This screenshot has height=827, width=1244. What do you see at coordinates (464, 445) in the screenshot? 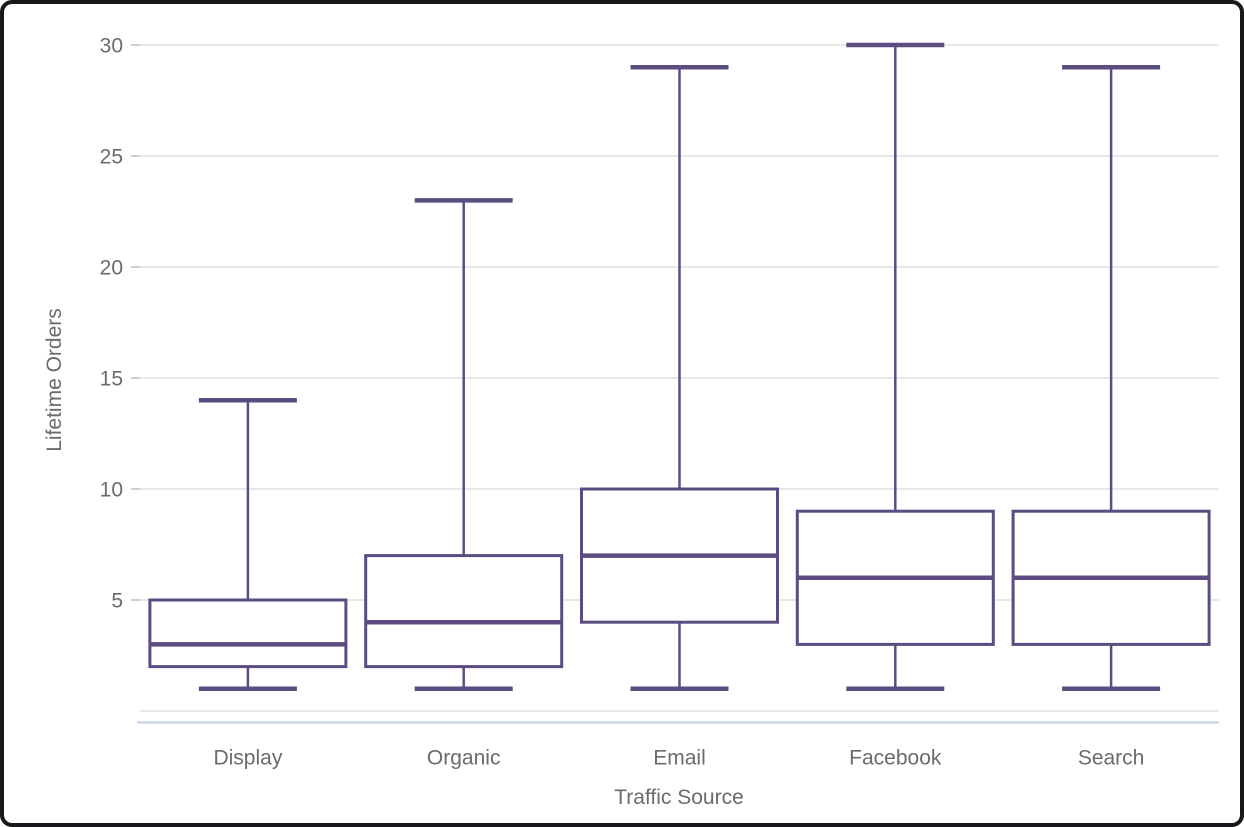
I see `boxplot-mark-organic` at bounding box center [464, 445].